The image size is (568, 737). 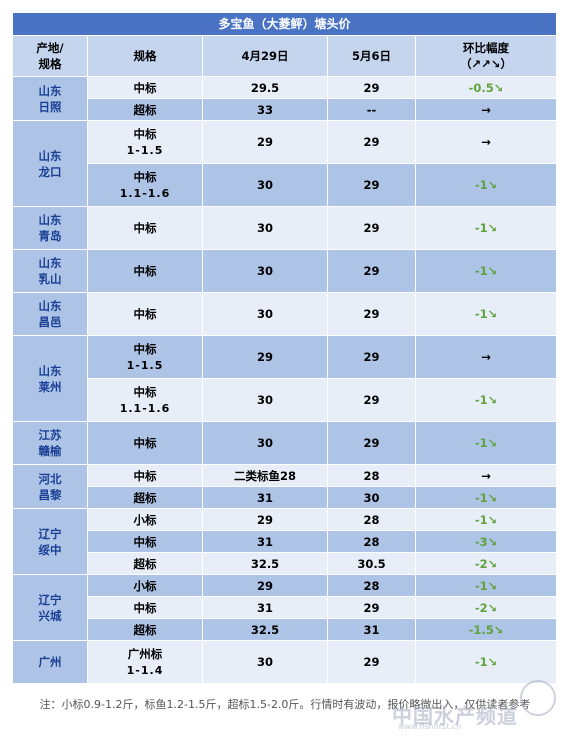 I want to click on table-row: 山东 莱州 中标 1-1.5 29 29 →, so click(x=285, y=378).